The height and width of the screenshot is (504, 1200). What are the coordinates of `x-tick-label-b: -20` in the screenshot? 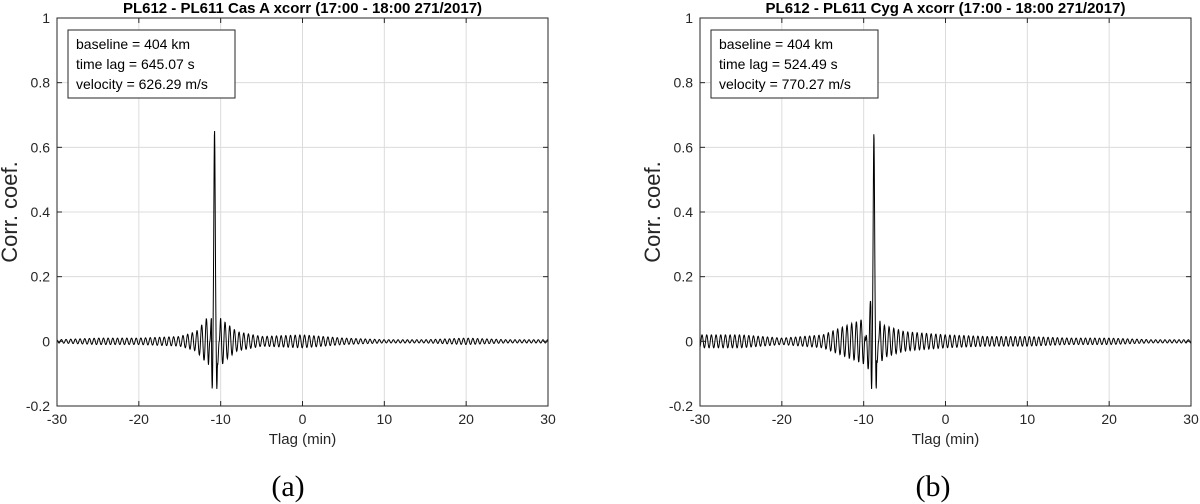 It's located at (782, 419).